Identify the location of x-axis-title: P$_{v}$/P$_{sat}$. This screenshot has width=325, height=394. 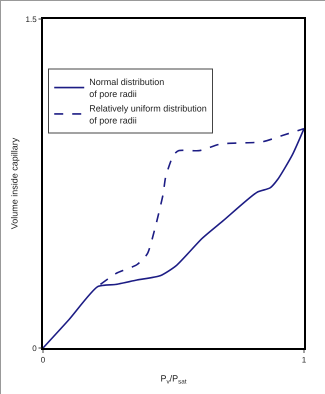
(173, 380).